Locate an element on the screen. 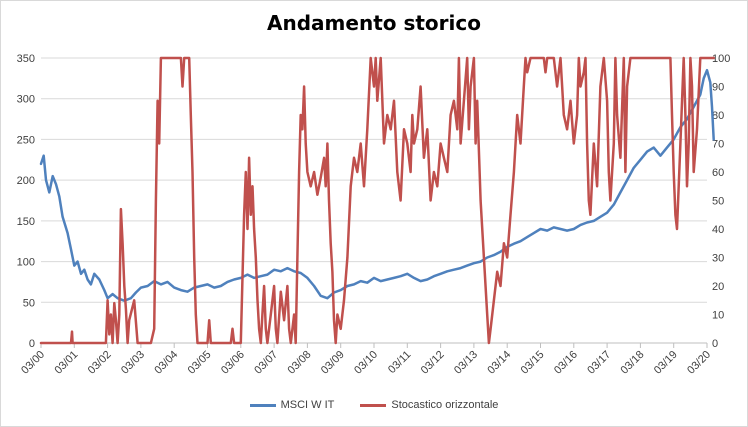  y-right-tick-label: 40 is located at coordinates (718, 230).